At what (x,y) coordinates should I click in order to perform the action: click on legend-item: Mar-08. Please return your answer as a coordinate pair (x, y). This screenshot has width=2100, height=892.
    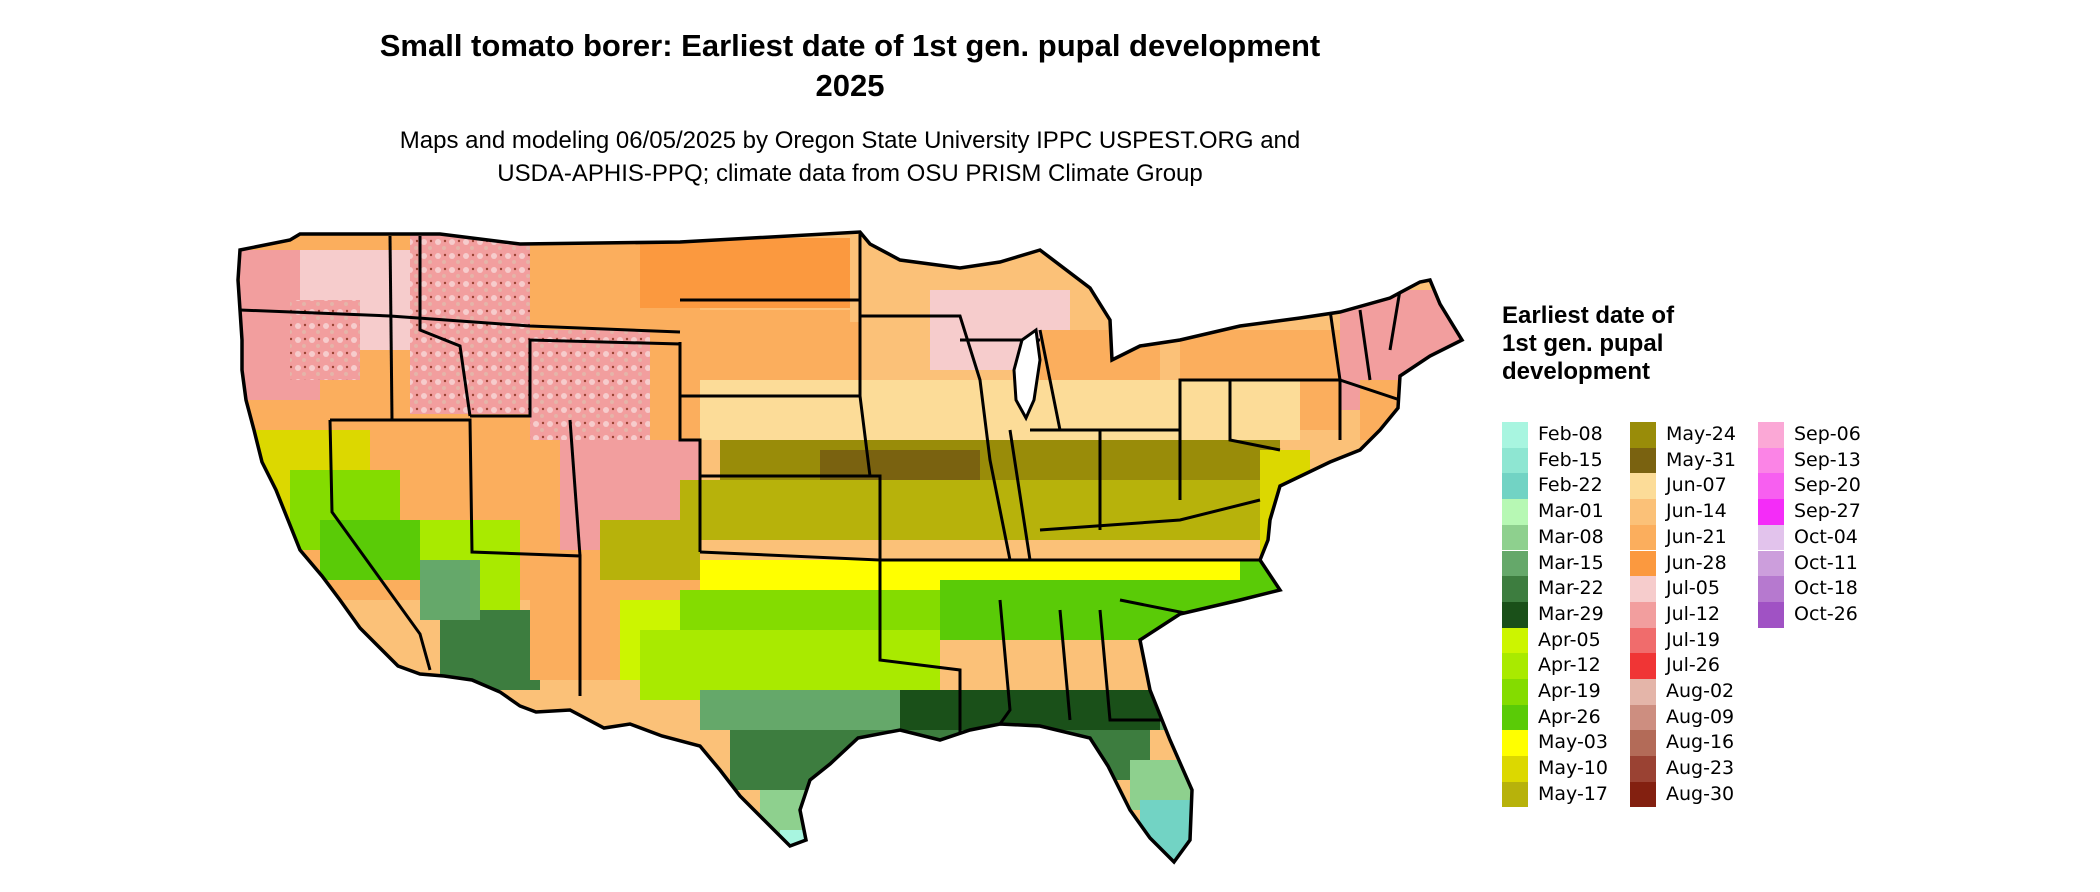
    Looking at the image, I should click on (1564, 537).